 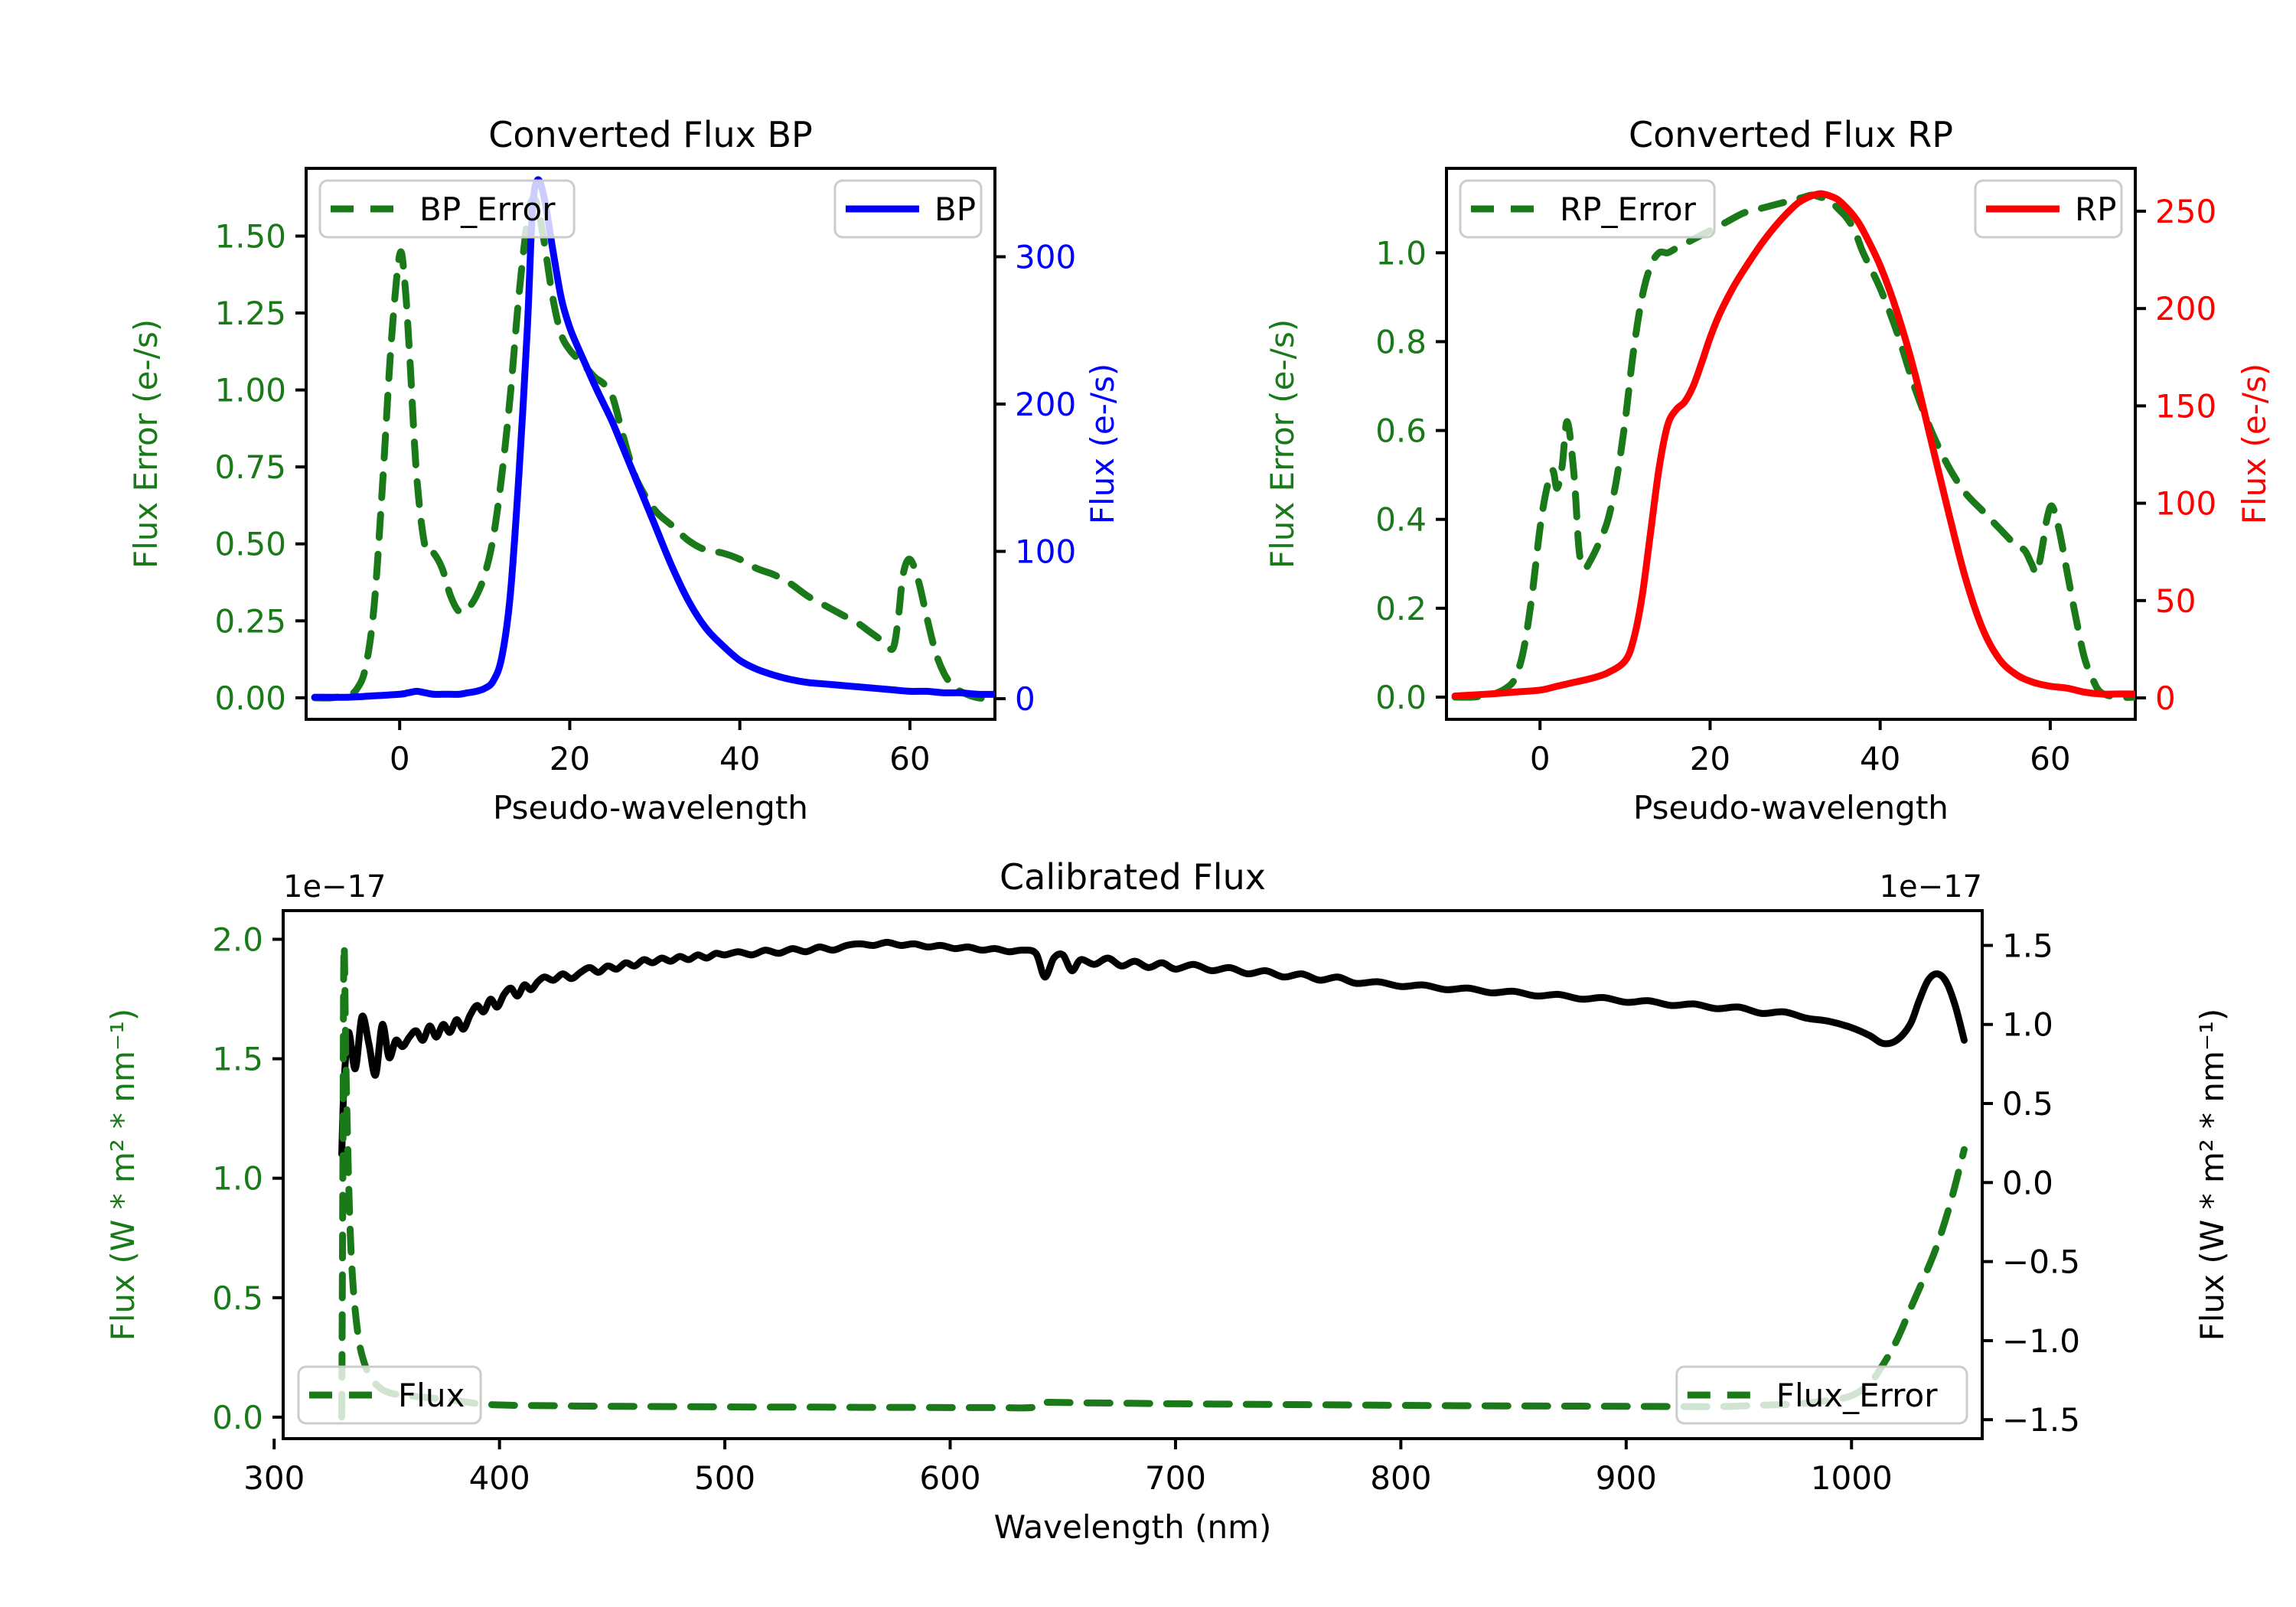 What do you see at coordinates (487, 209) in the screenshot?
I see `legend-label: BP_Error` at bounding box center [487, 209].